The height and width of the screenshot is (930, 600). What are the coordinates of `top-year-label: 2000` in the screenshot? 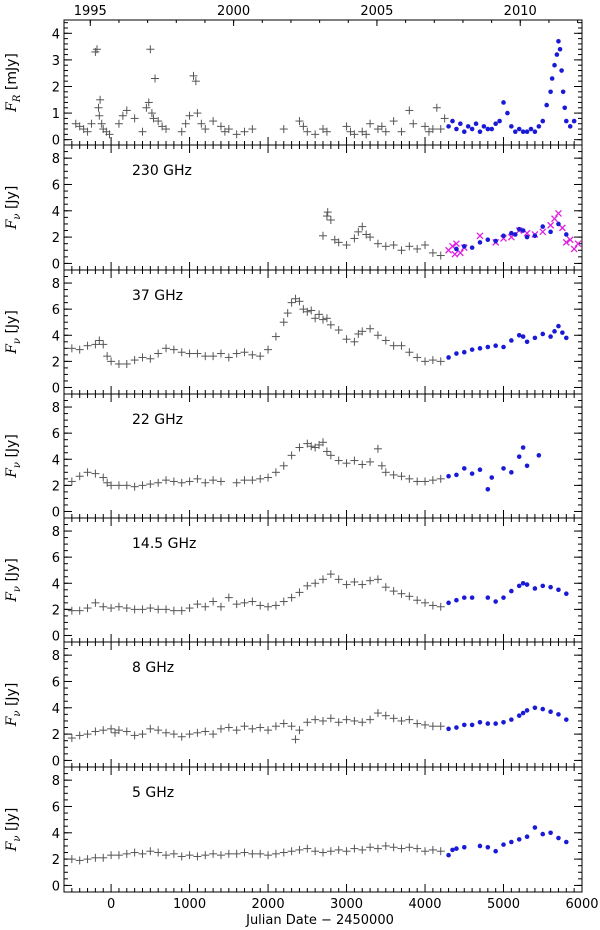 It's located at (233, 11).